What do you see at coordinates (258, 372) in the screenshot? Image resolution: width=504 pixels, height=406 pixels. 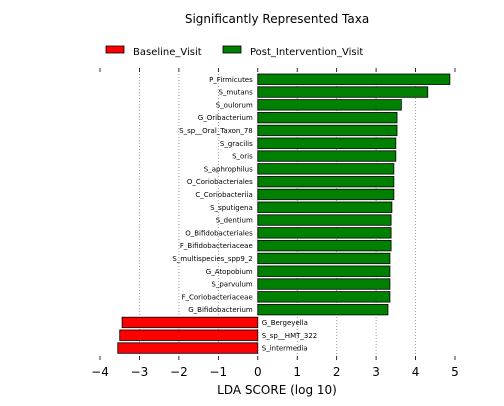 I see `x-tick-label: 0` at bounding box center [258, 372].